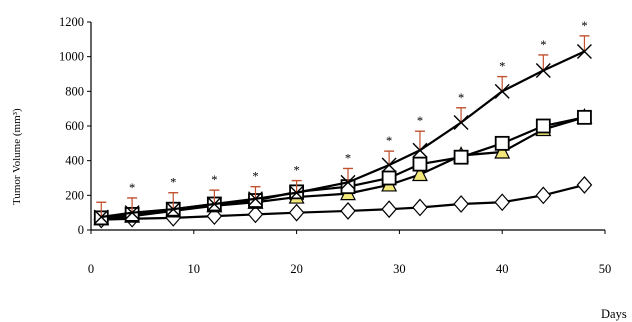  I want to click on y-tick-label: 200, so click(74, 195).